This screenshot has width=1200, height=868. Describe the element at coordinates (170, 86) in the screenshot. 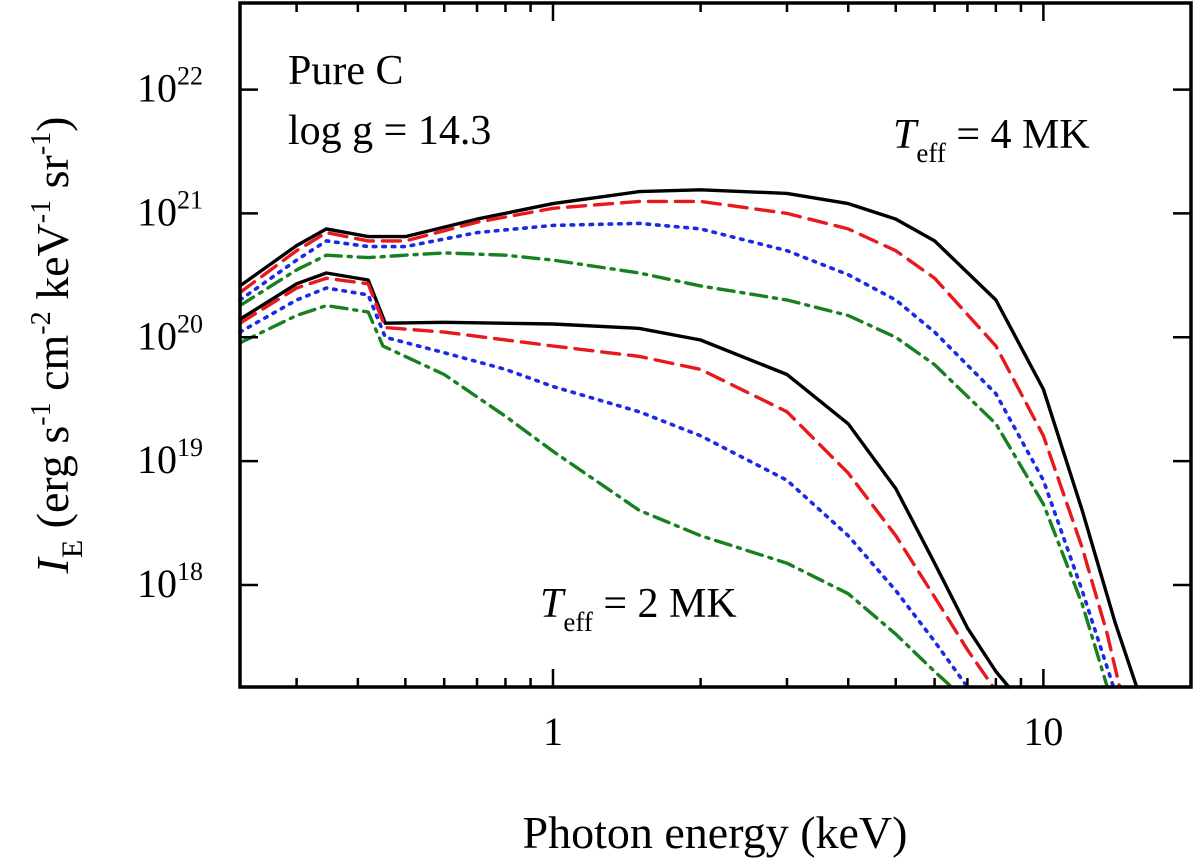

I see `y-tick-label: 1022` at that location.